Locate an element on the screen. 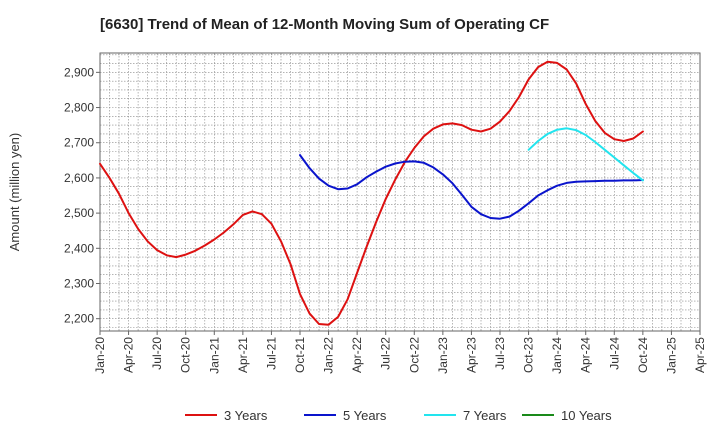  x-tick-label: Apr-24 is located at coordinates (586, 355).